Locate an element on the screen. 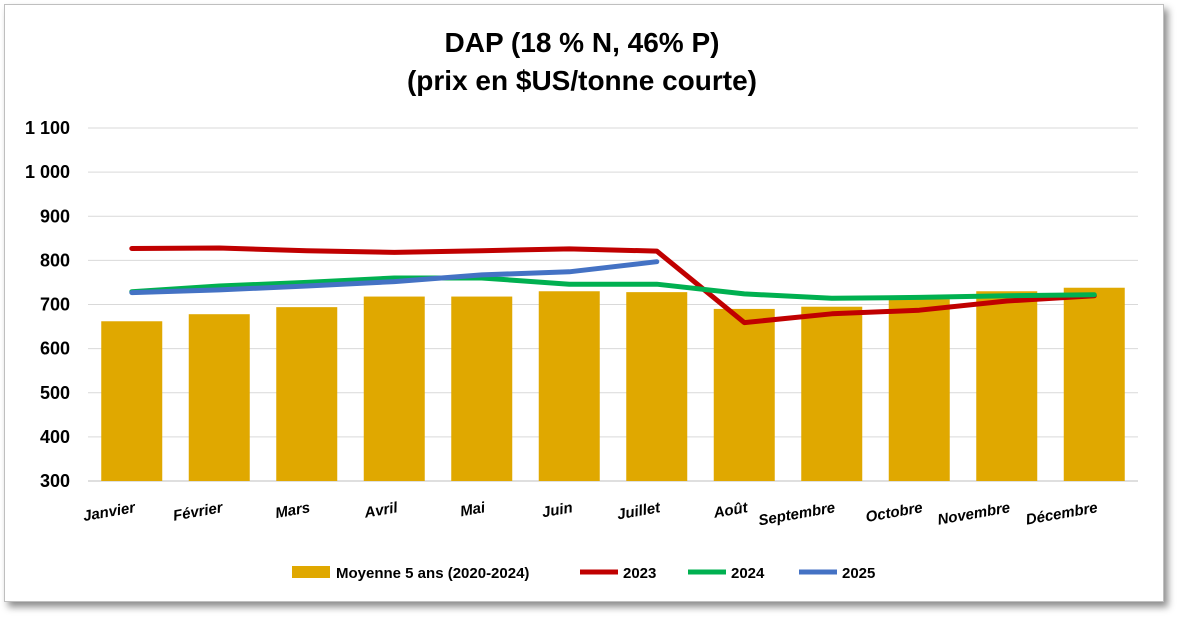 Image resolution: width=1182 pixels, height=623 pixels. y-tick-label-1000: 1 000 is located at coordinates (47, 172).